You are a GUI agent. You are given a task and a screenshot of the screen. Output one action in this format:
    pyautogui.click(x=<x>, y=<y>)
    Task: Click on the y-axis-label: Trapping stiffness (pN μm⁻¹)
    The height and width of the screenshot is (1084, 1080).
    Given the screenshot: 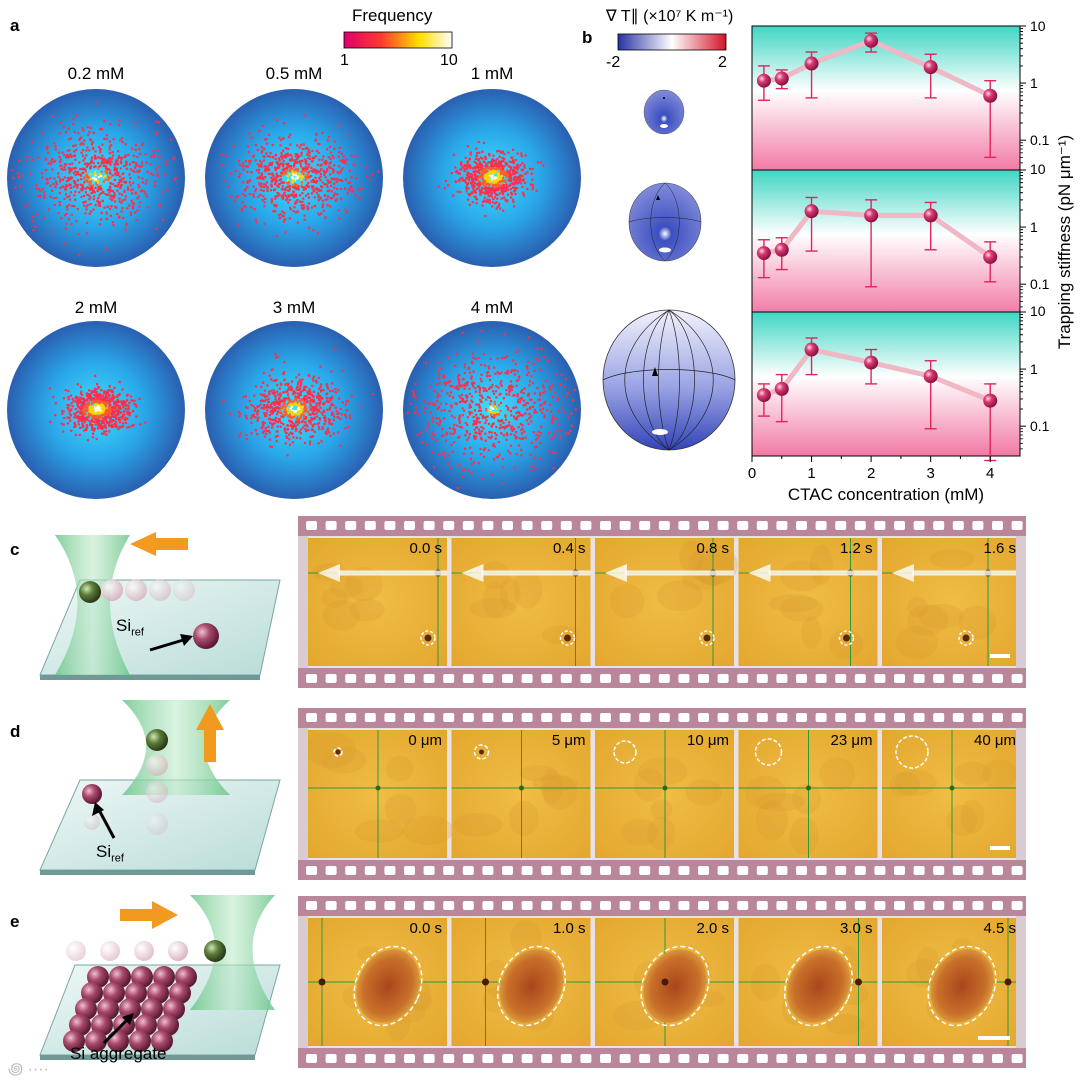 What is the action you would take?
    pyautogui.click(x=1064, y=242)
    